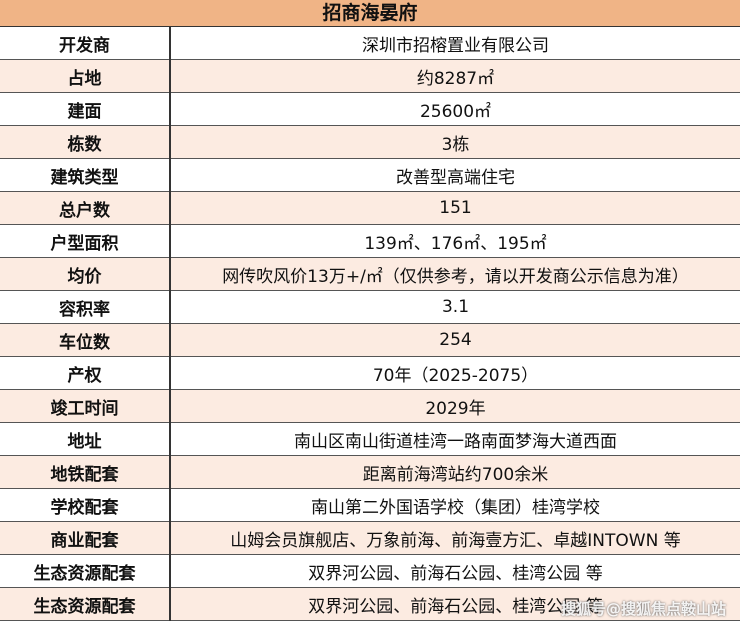  I want to click on row-value: 深圳市招榕置业有限公司, so click(455, 43).